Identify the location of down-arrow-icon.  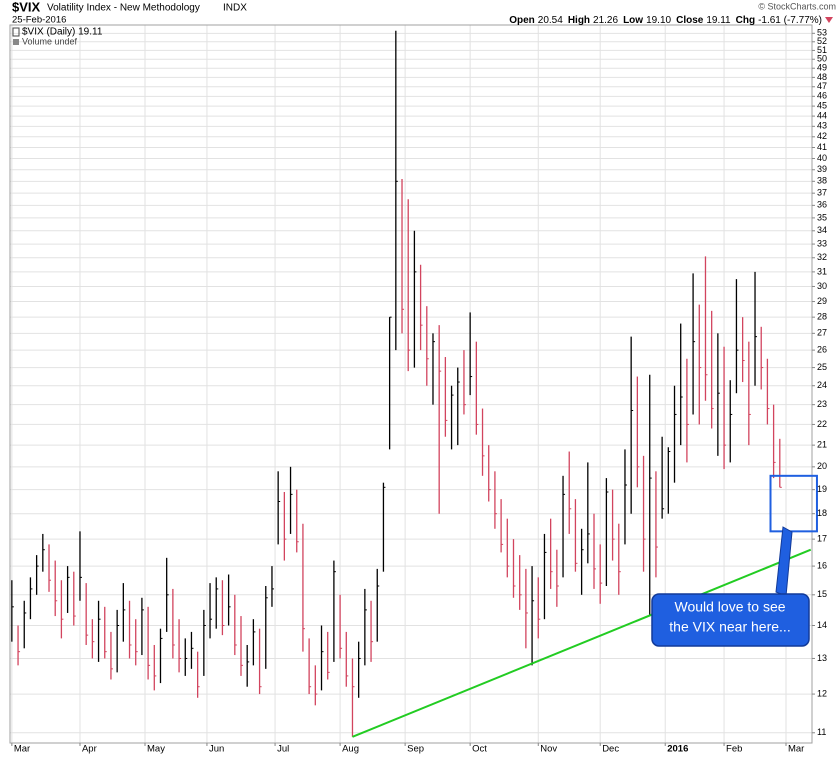
(829, 20).